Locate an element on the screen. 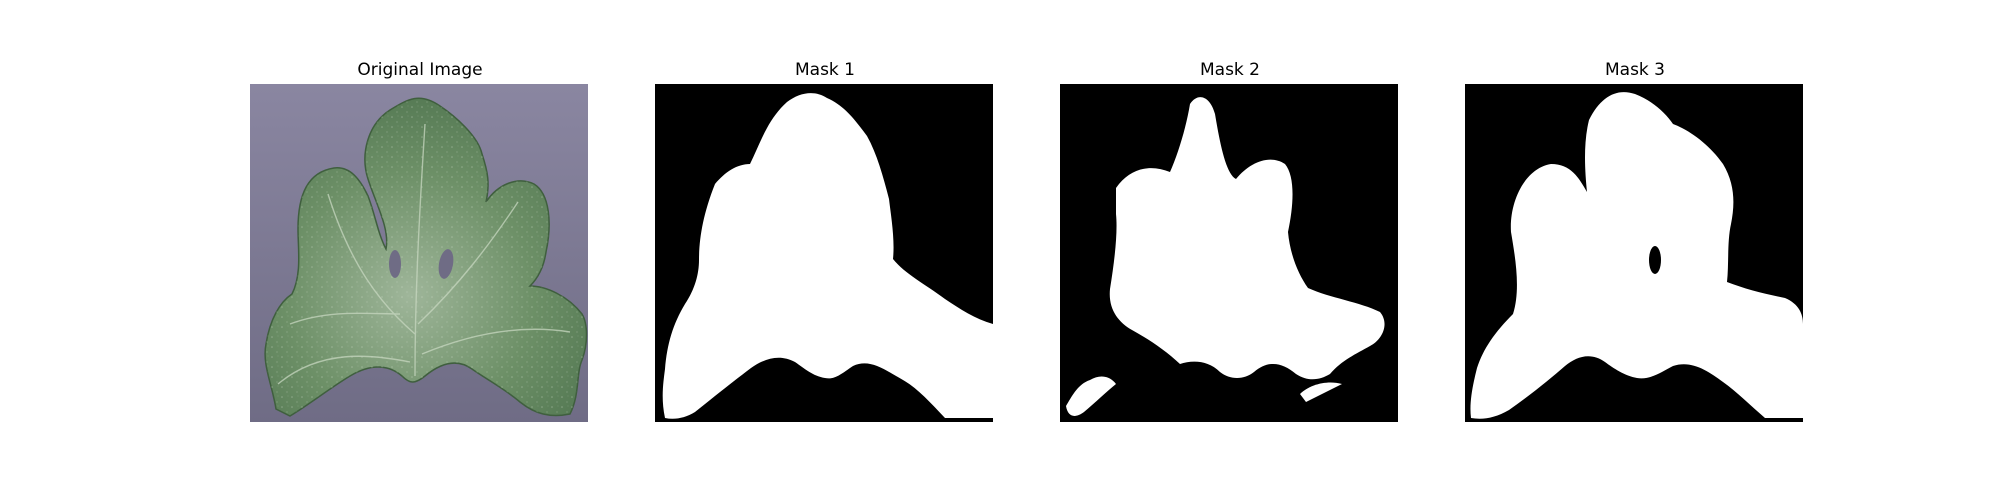 The height and width of the screenshot is (500, 2000). panel-mask-1: Mask 1 is located at coordinates (825, 240).